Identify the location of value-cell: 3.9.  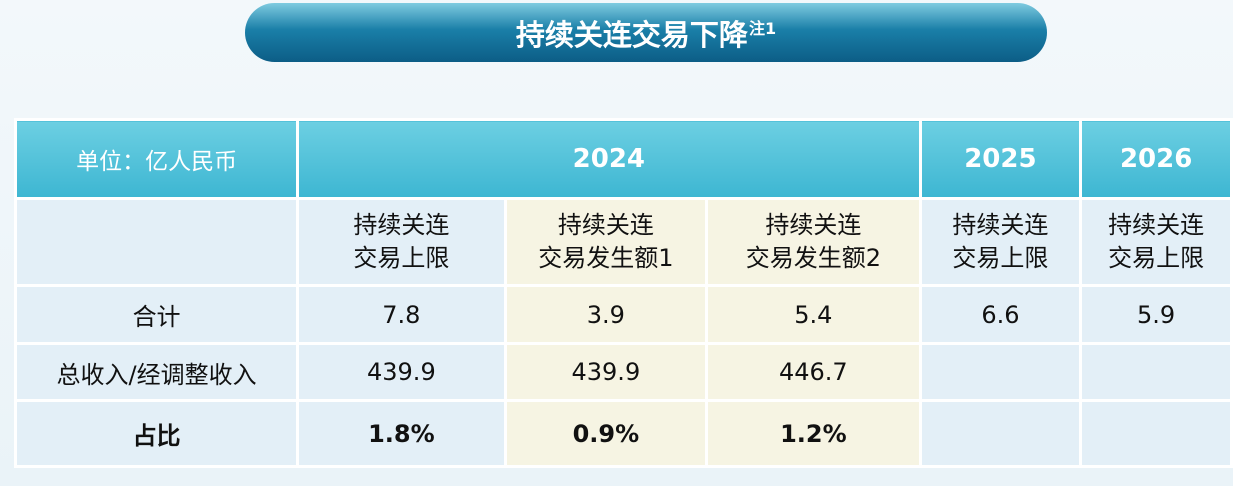
(606, 314).